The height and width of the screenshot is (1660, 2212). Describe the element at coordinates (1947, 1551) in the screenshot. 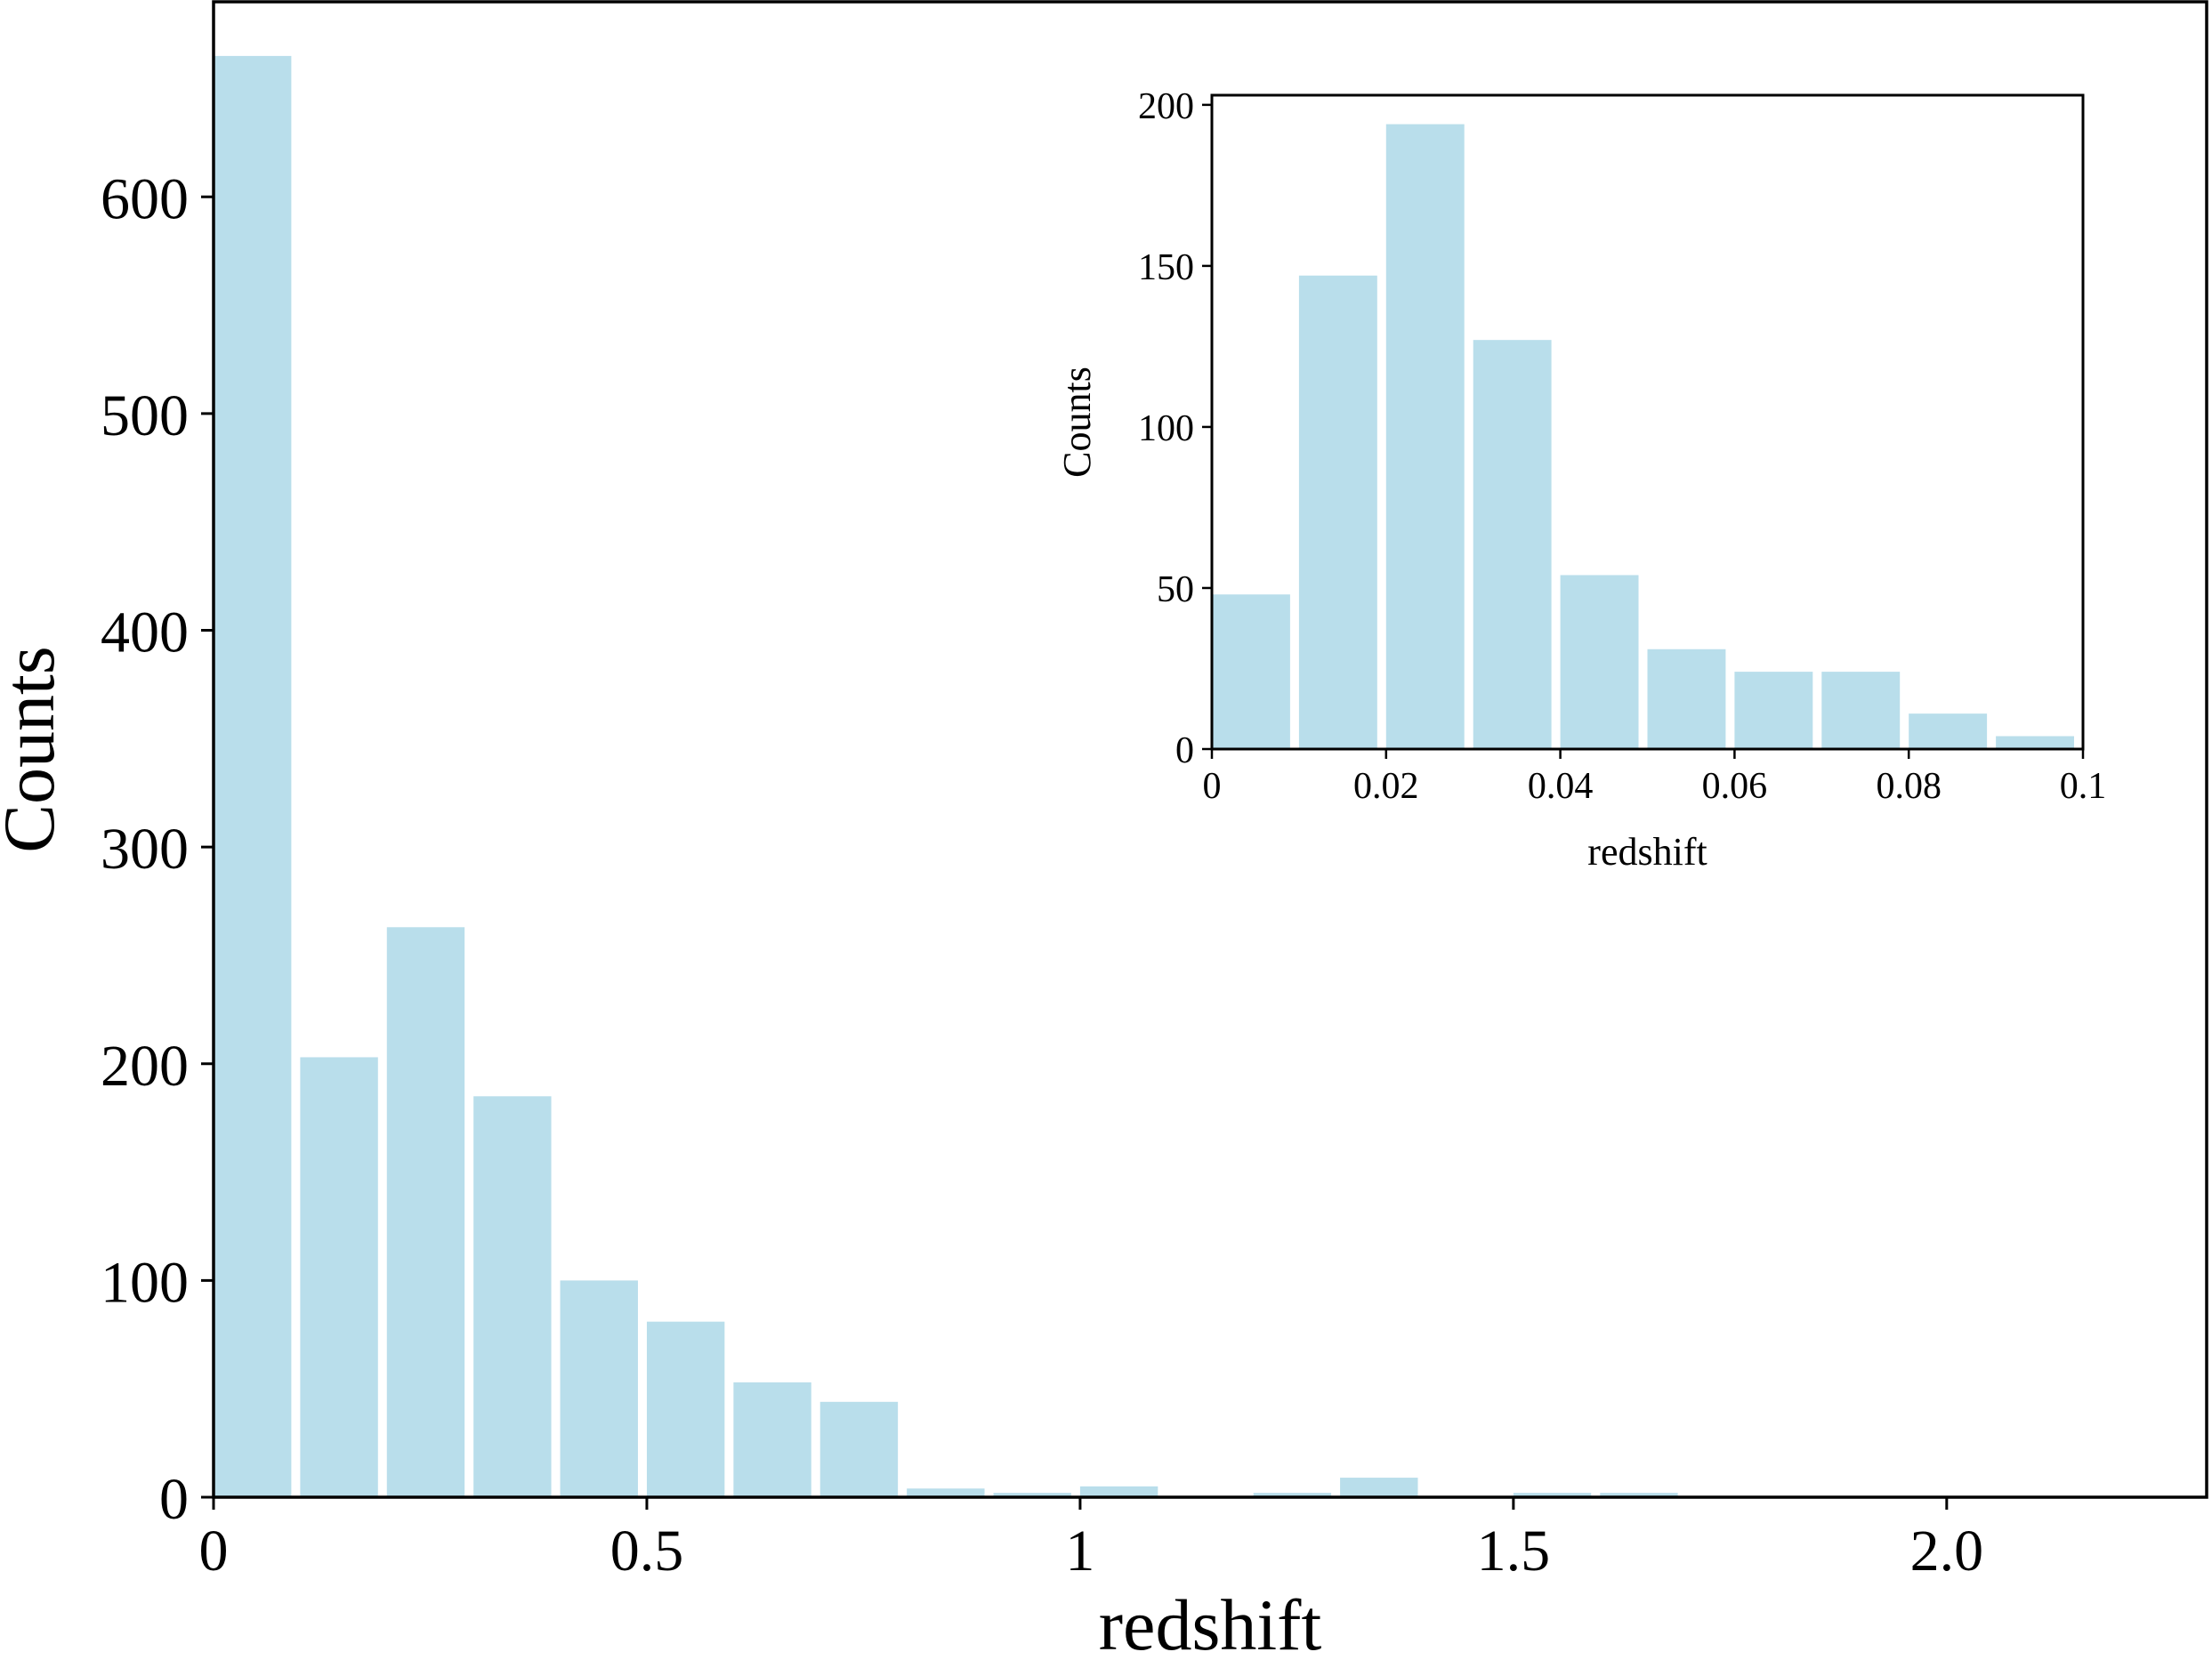

I see `x-tick-label: 2.0` at that location.